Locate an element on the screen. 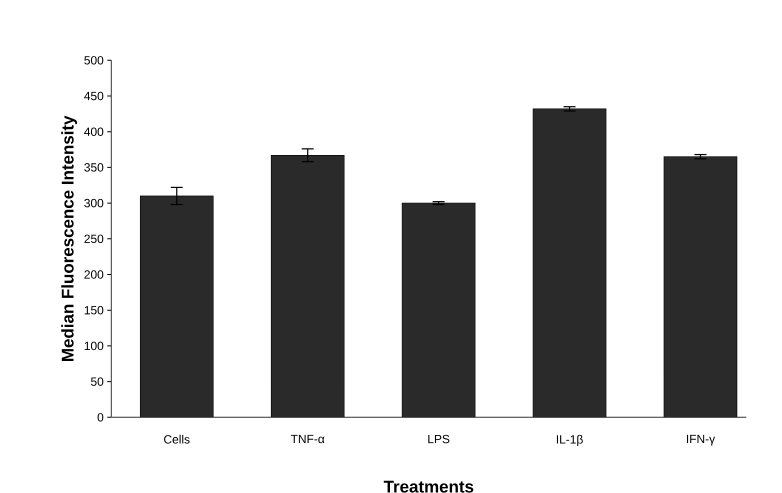 The width and height of the screenshot is (782, 493). y-tick-label: 250 is located at coordinates (94, 239).